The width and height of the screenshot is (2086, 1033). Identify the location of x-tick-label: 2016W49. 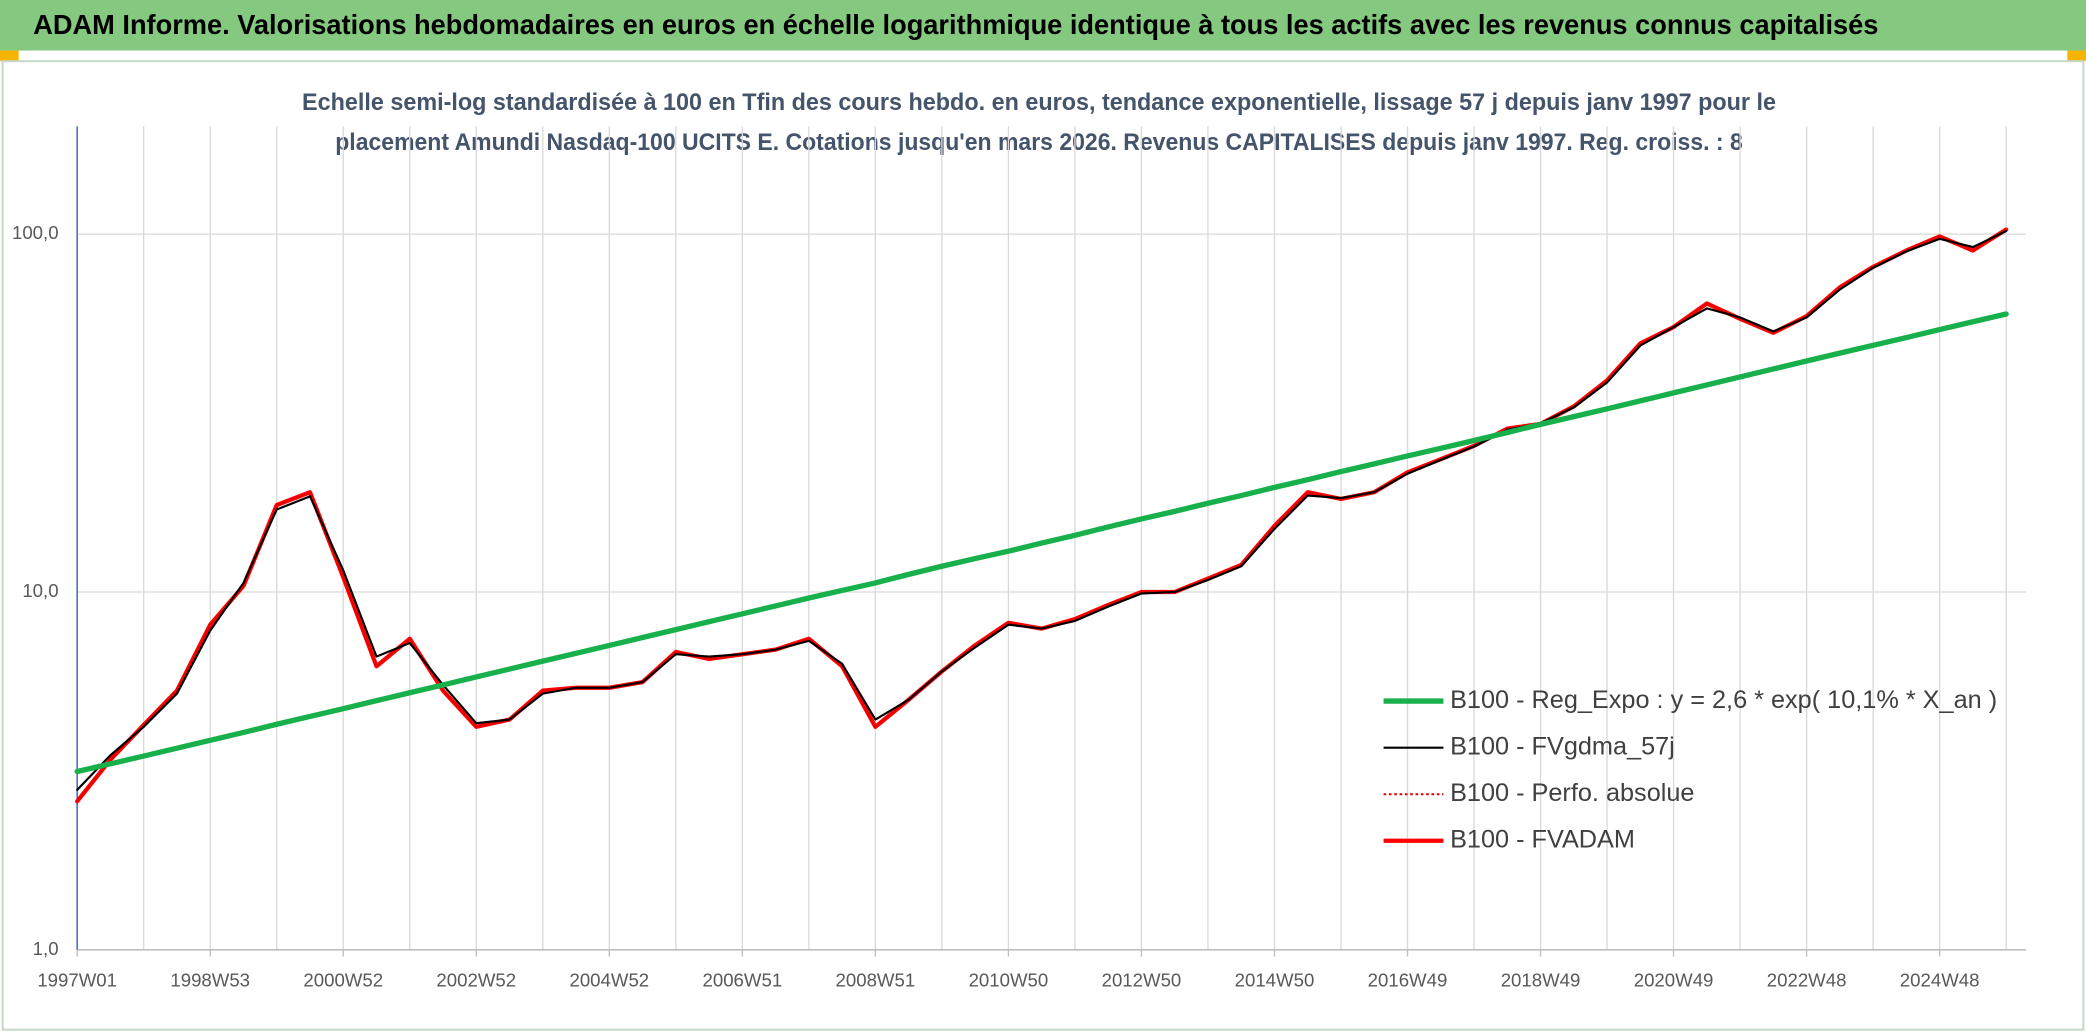
(1408, 980).